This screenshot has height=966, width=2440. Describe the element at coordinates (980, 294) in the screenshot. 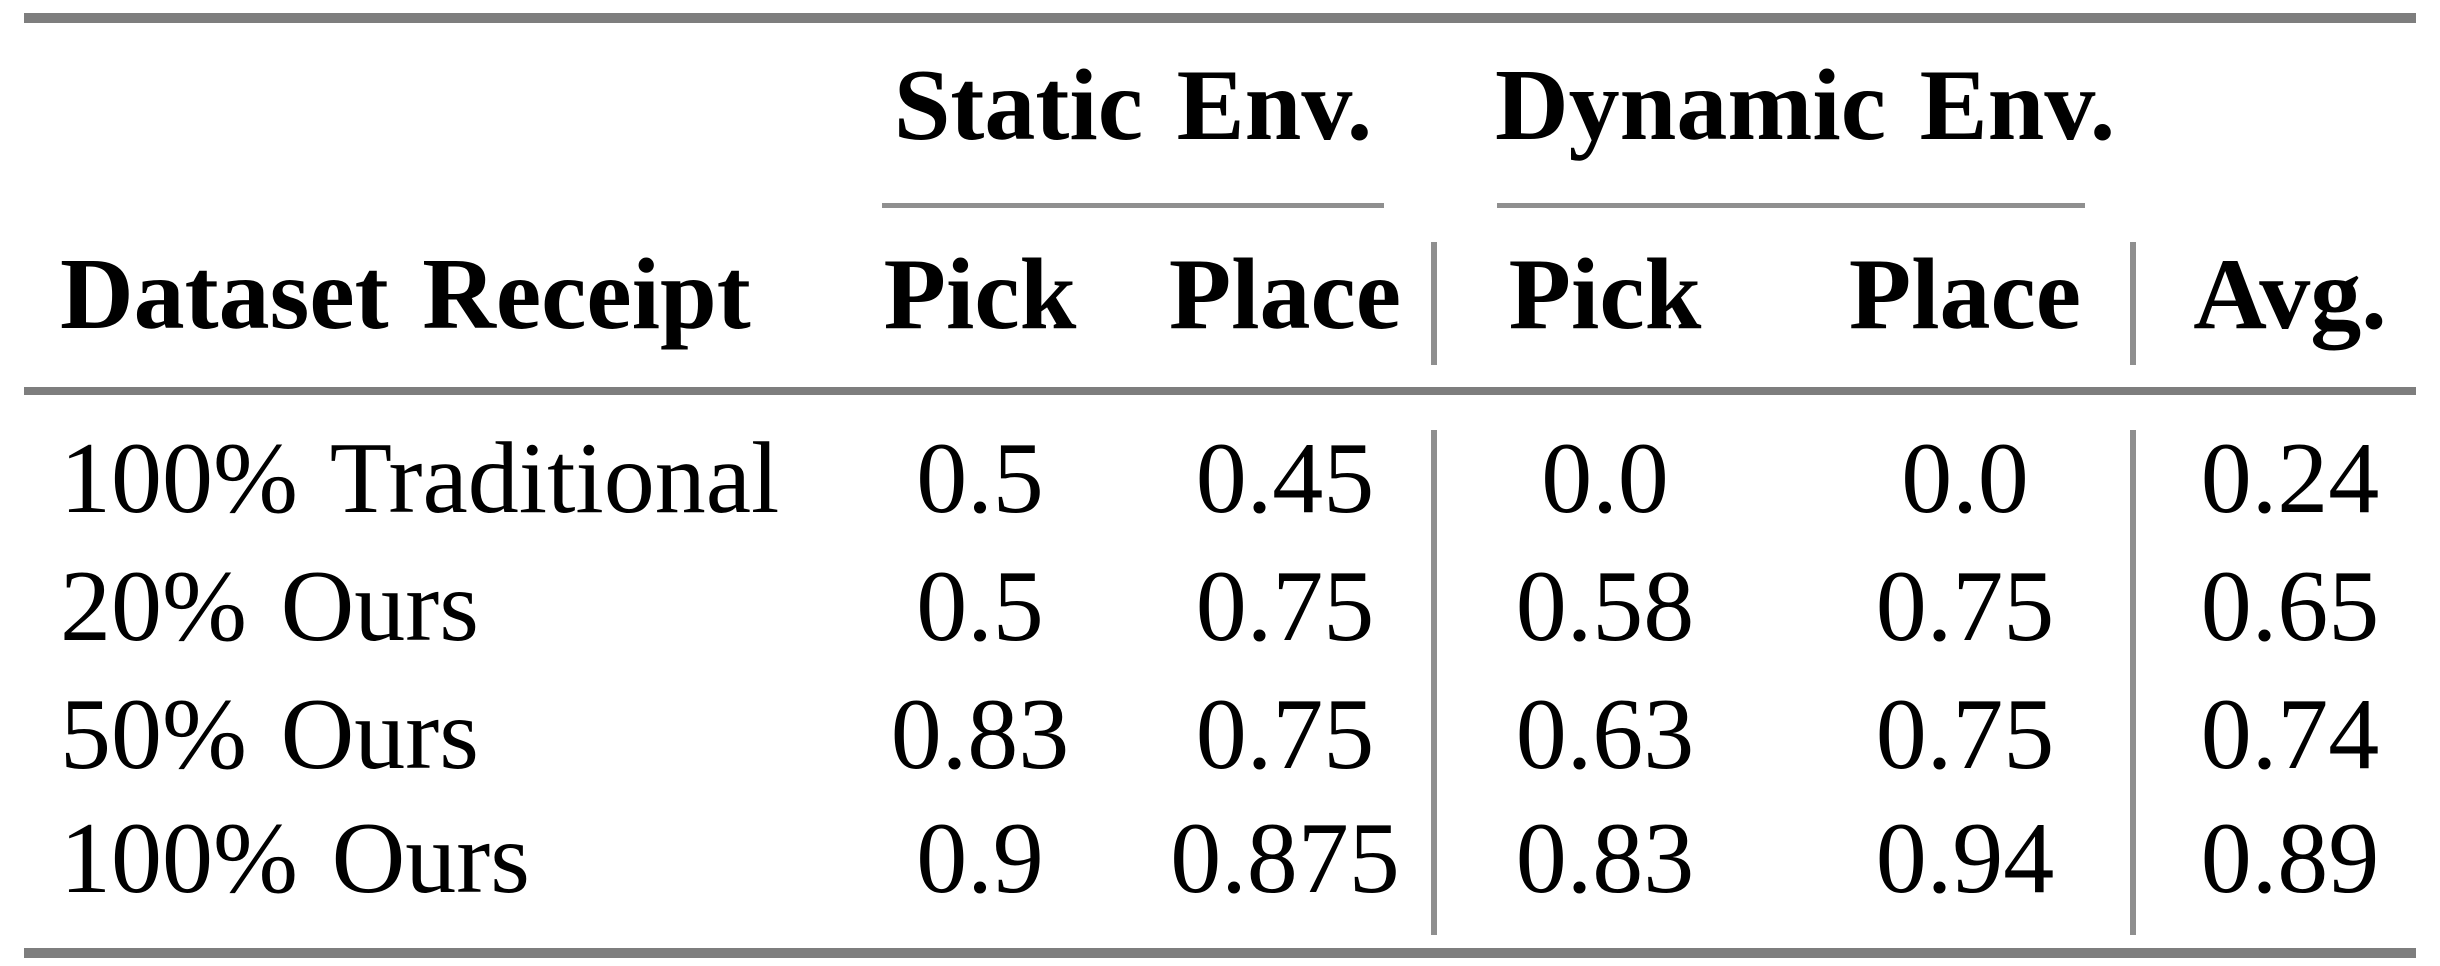

I see `column-header-static-pick: Pick` at that location.